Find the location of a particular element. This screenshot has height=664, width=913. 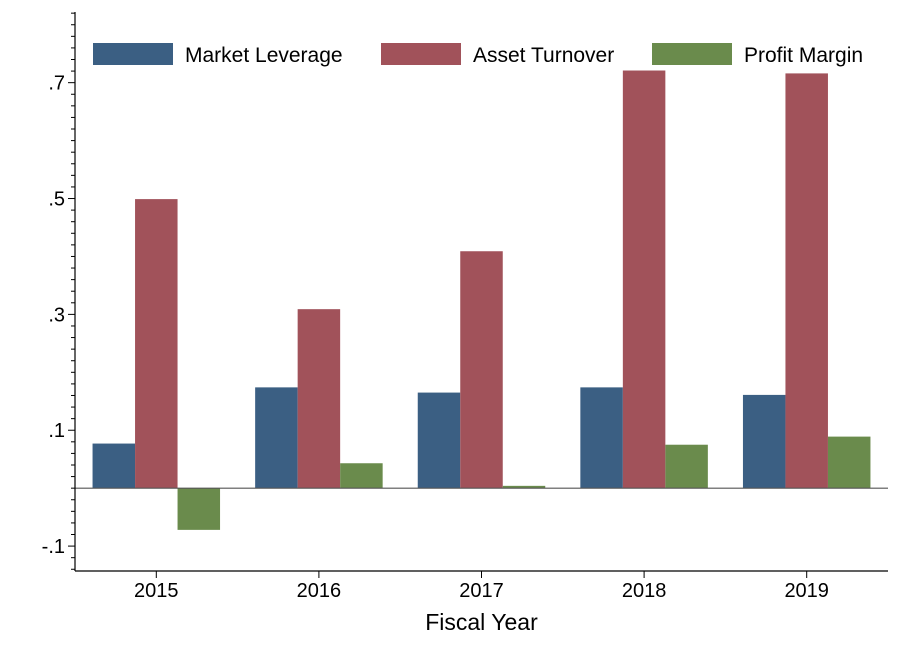

x-axis-title: Fiscal Year is located at coordinates (481, 622).